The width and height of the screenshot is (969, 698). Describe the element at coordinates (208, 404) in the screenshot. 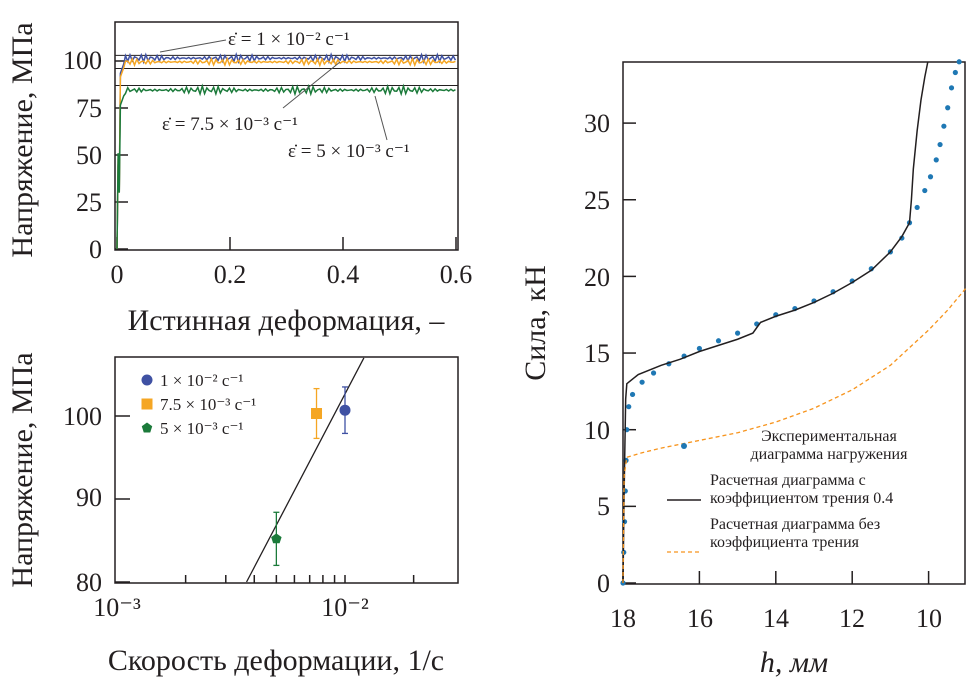

I see `legend-label: 7.5 × 10⁻³ c⁻¹` at that location.